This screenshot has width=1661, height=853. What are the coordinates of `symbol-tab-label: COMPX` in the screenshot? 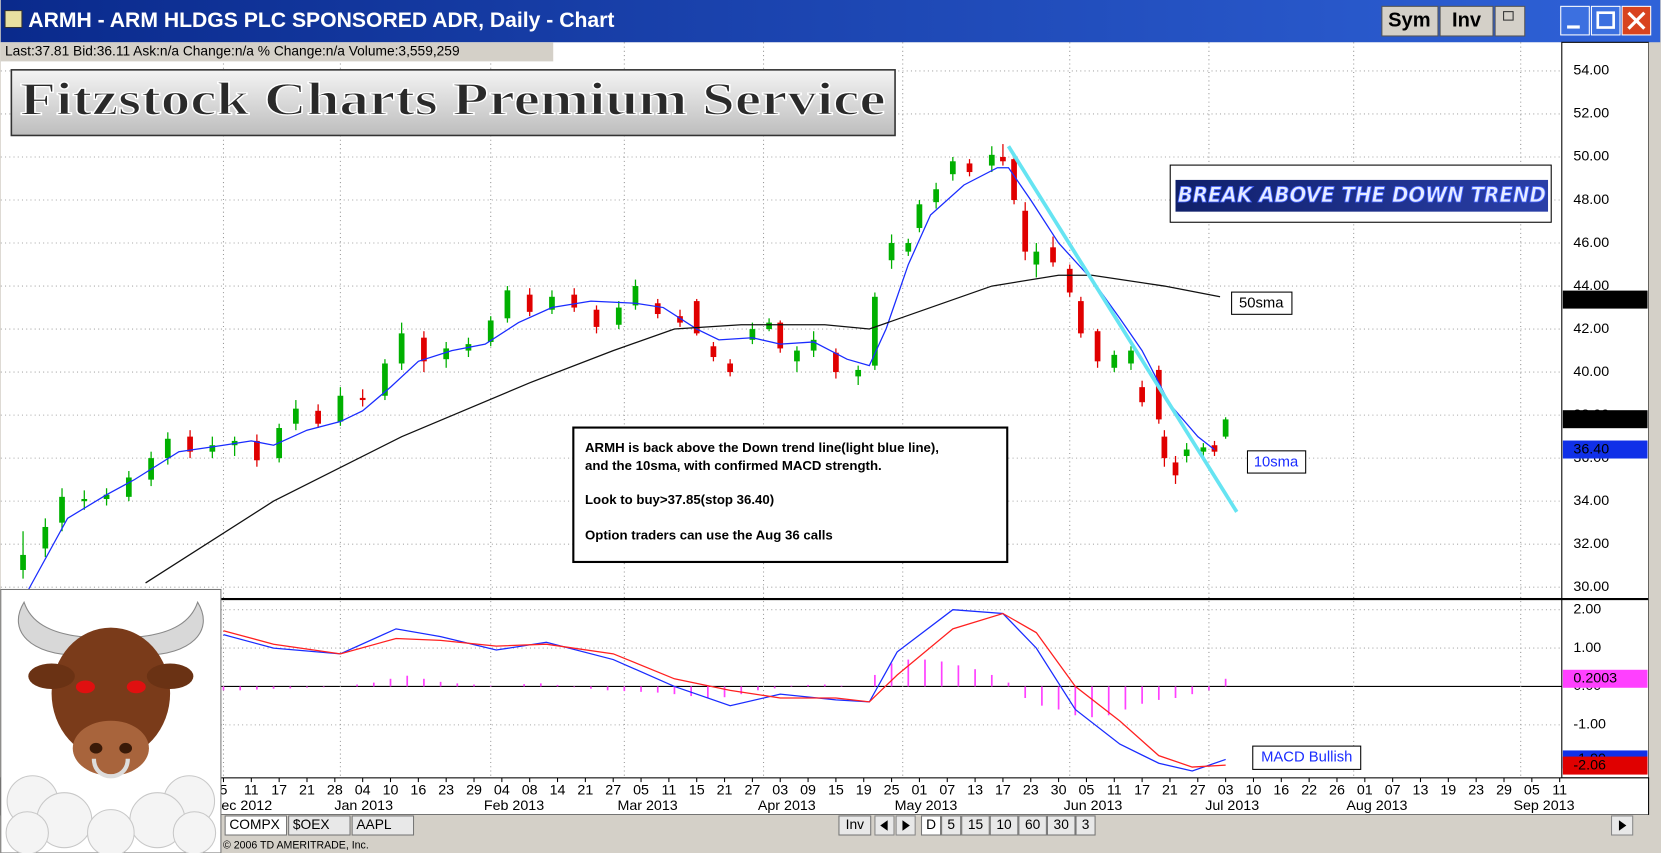 It's located at (254, 824).